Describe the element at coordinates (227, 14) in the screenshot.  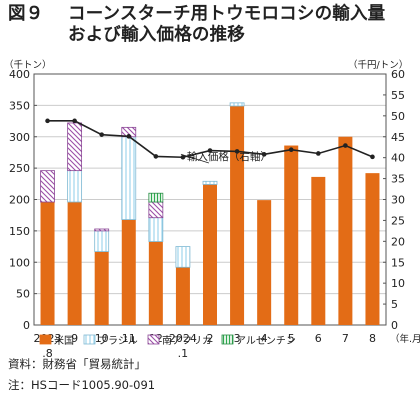
I see `title-line-1: コーンスターチ用トウモロコシの輸入量` at that location.